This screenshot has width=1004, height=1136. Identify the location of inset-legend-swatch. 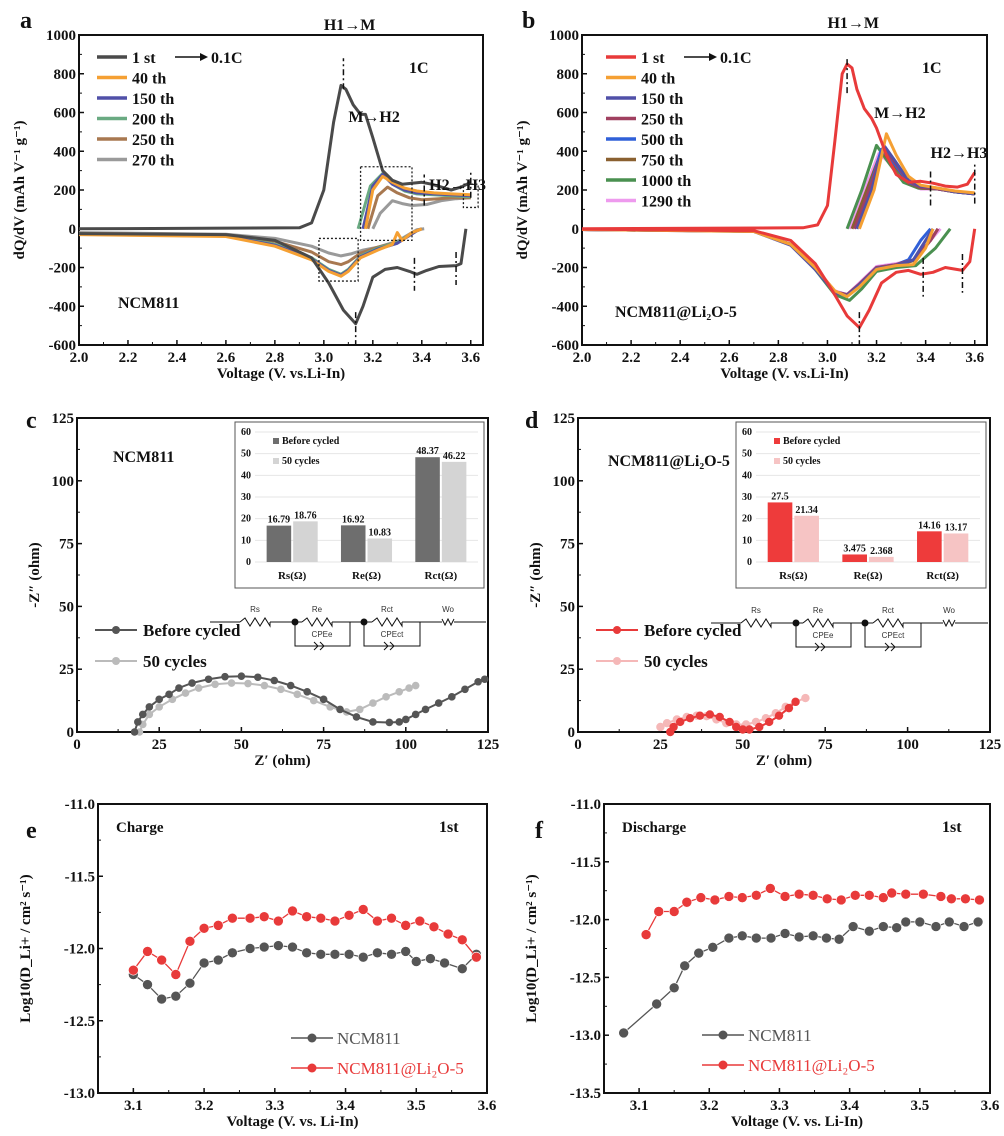
(777, 441).